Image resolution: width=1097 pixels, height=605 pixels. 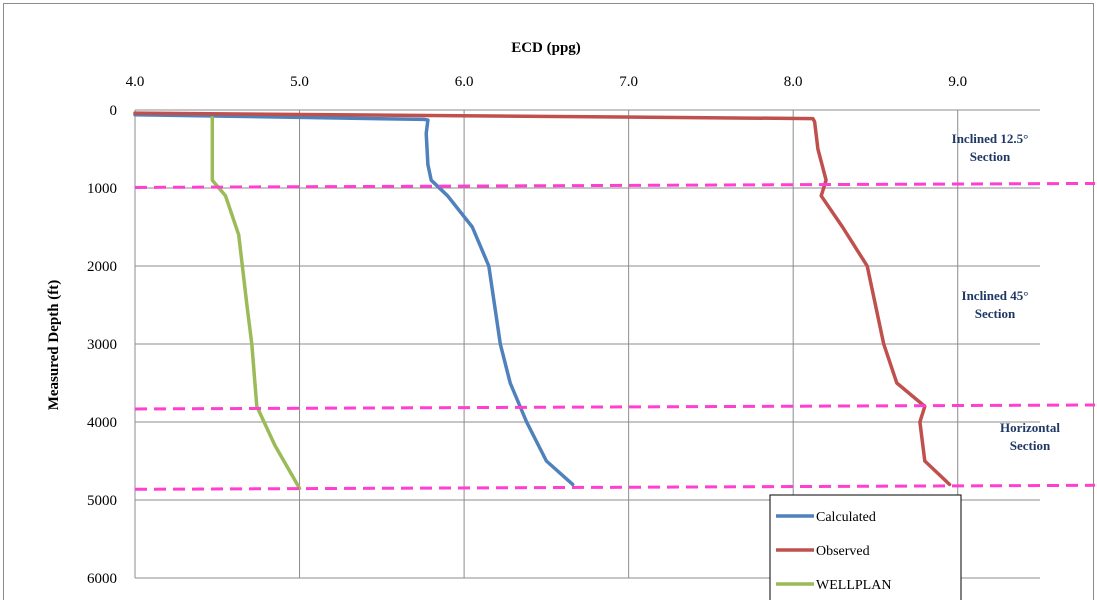 What do you see at coordinates (256, 303) in the screenshot?
I see `series-line-wellplan` at bounding box center [256, 303].